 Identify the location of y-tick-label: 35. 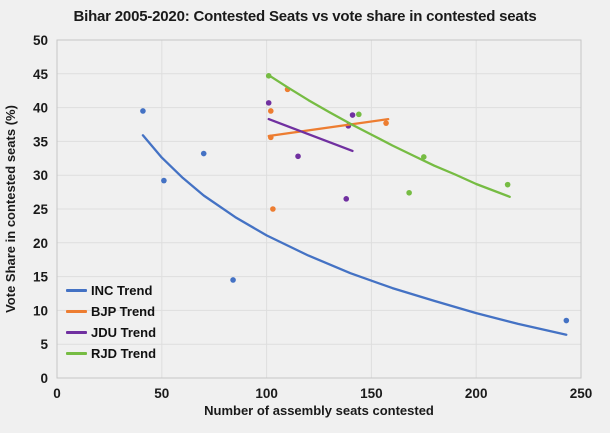
(41, 141).